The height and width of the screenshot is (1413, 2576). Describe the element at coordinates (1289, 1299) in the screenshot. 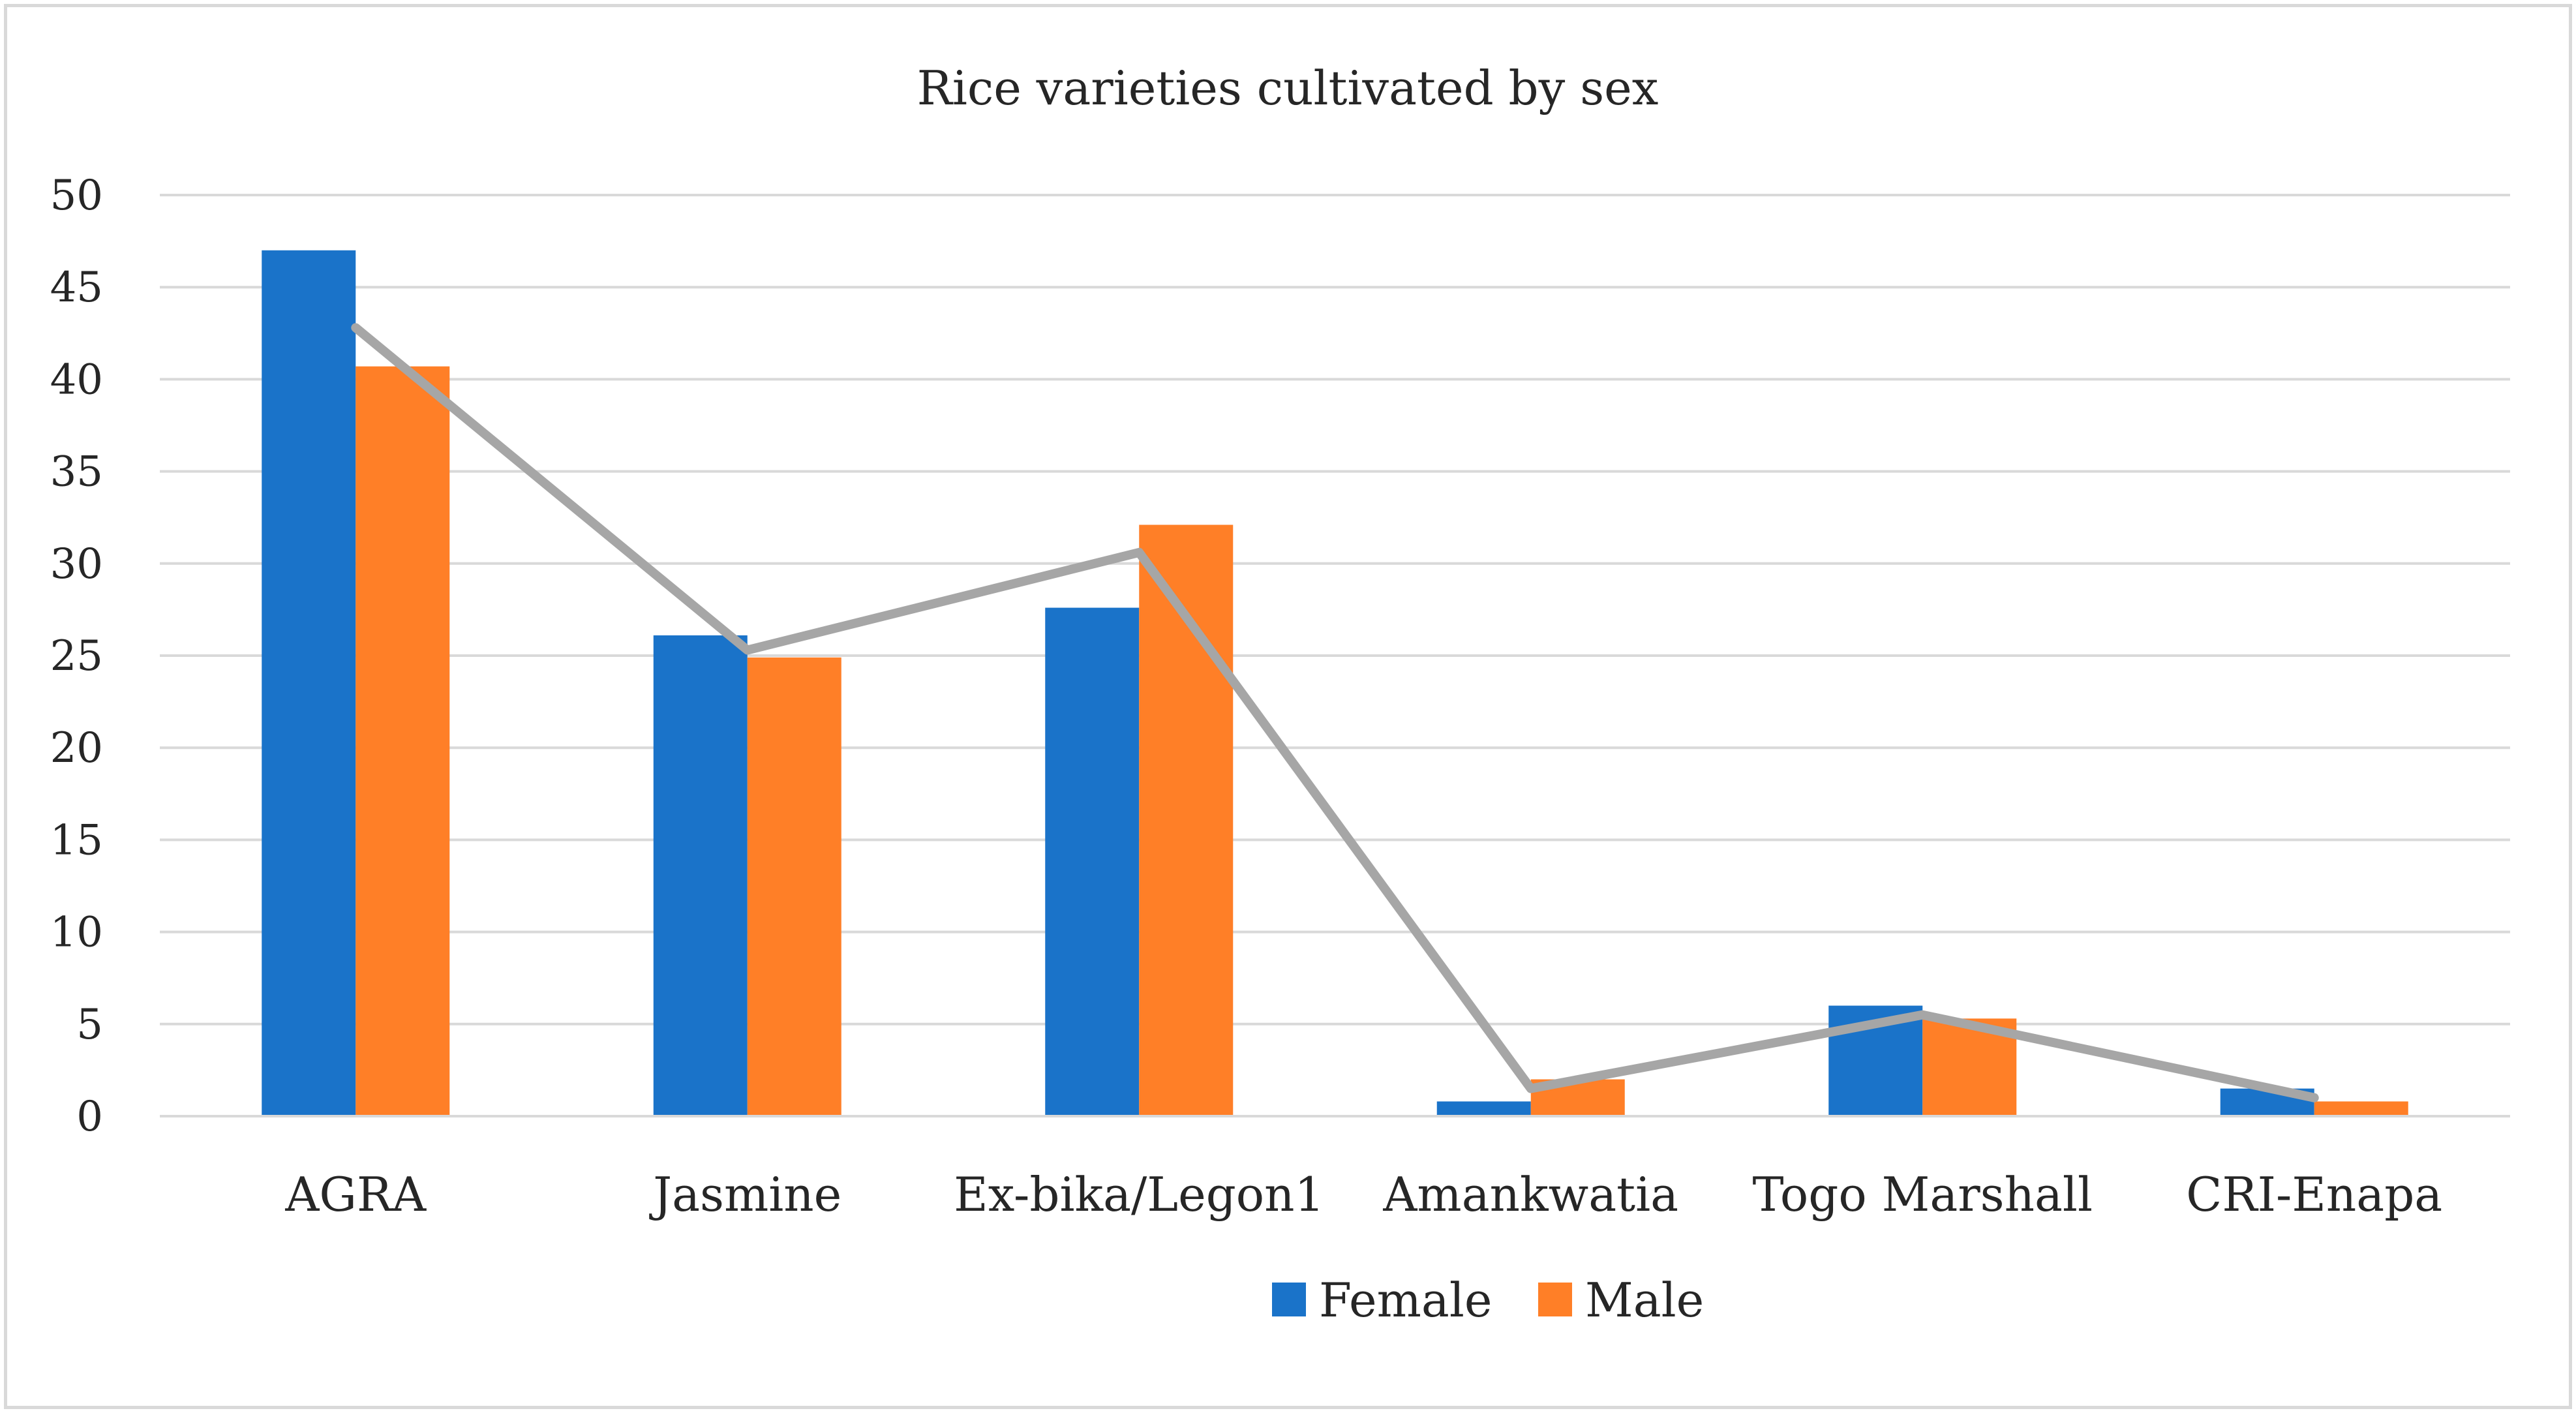

I see `legend-swatch-female` at that location.